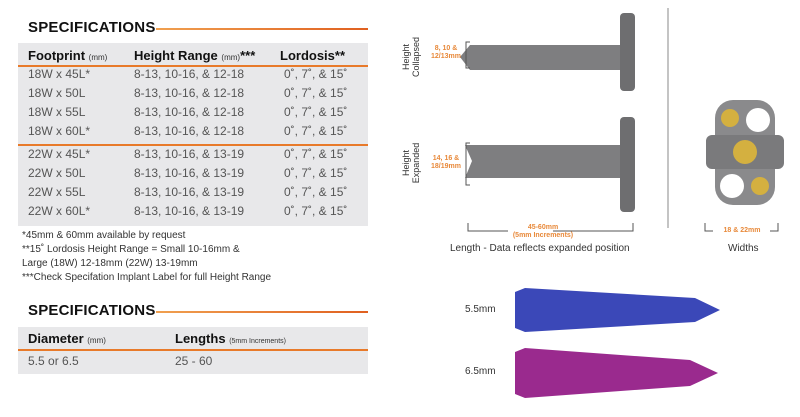 Image resolution: width=800 pixels, height=417 pixels. What do you see at coordinates (57, 93) in the screenshot?
I see `footprint-cell: 18W x 50L` at bounding box center [57, 93].